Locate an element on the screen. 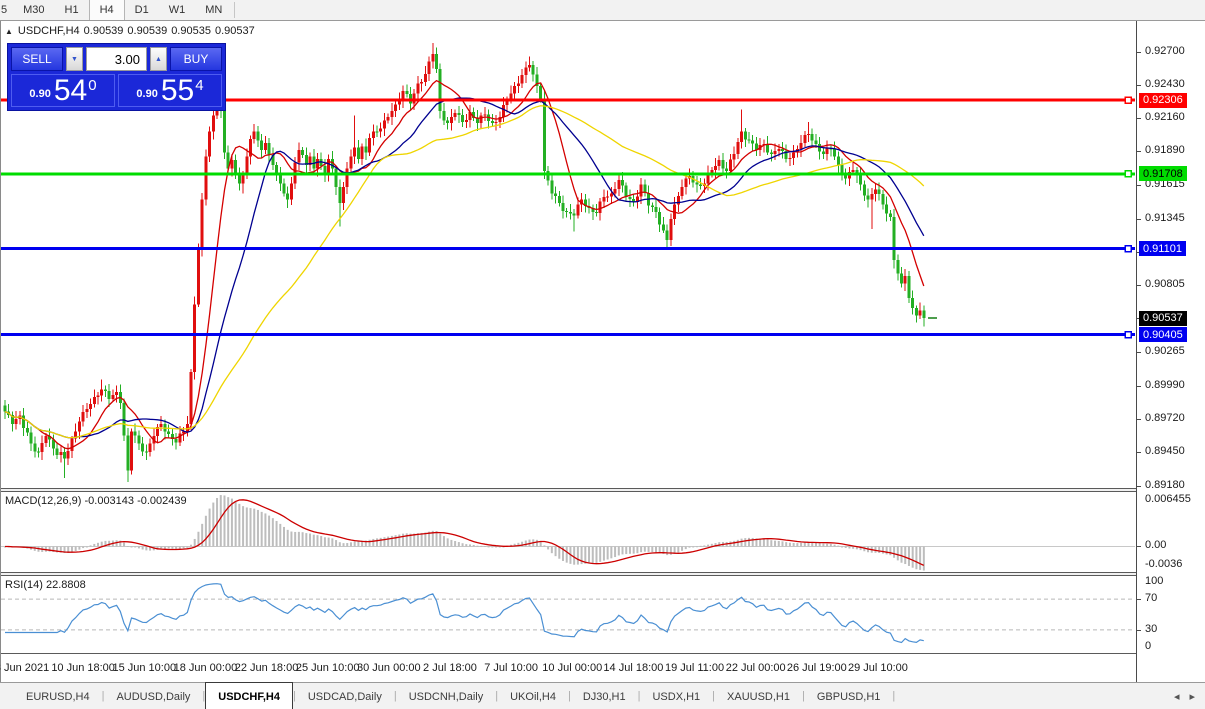  price-tick-label: 0.91345 is located at coordinates (1165, 217).